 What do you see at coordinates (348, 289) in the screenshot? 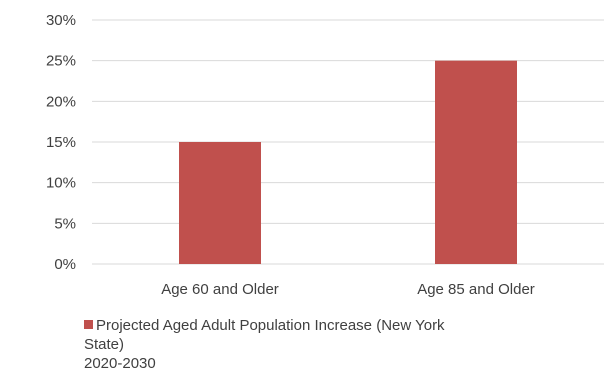
I see `x-axis-categories: Age 60 and Older Age 85 and Older` at bounding box center [348, 289].